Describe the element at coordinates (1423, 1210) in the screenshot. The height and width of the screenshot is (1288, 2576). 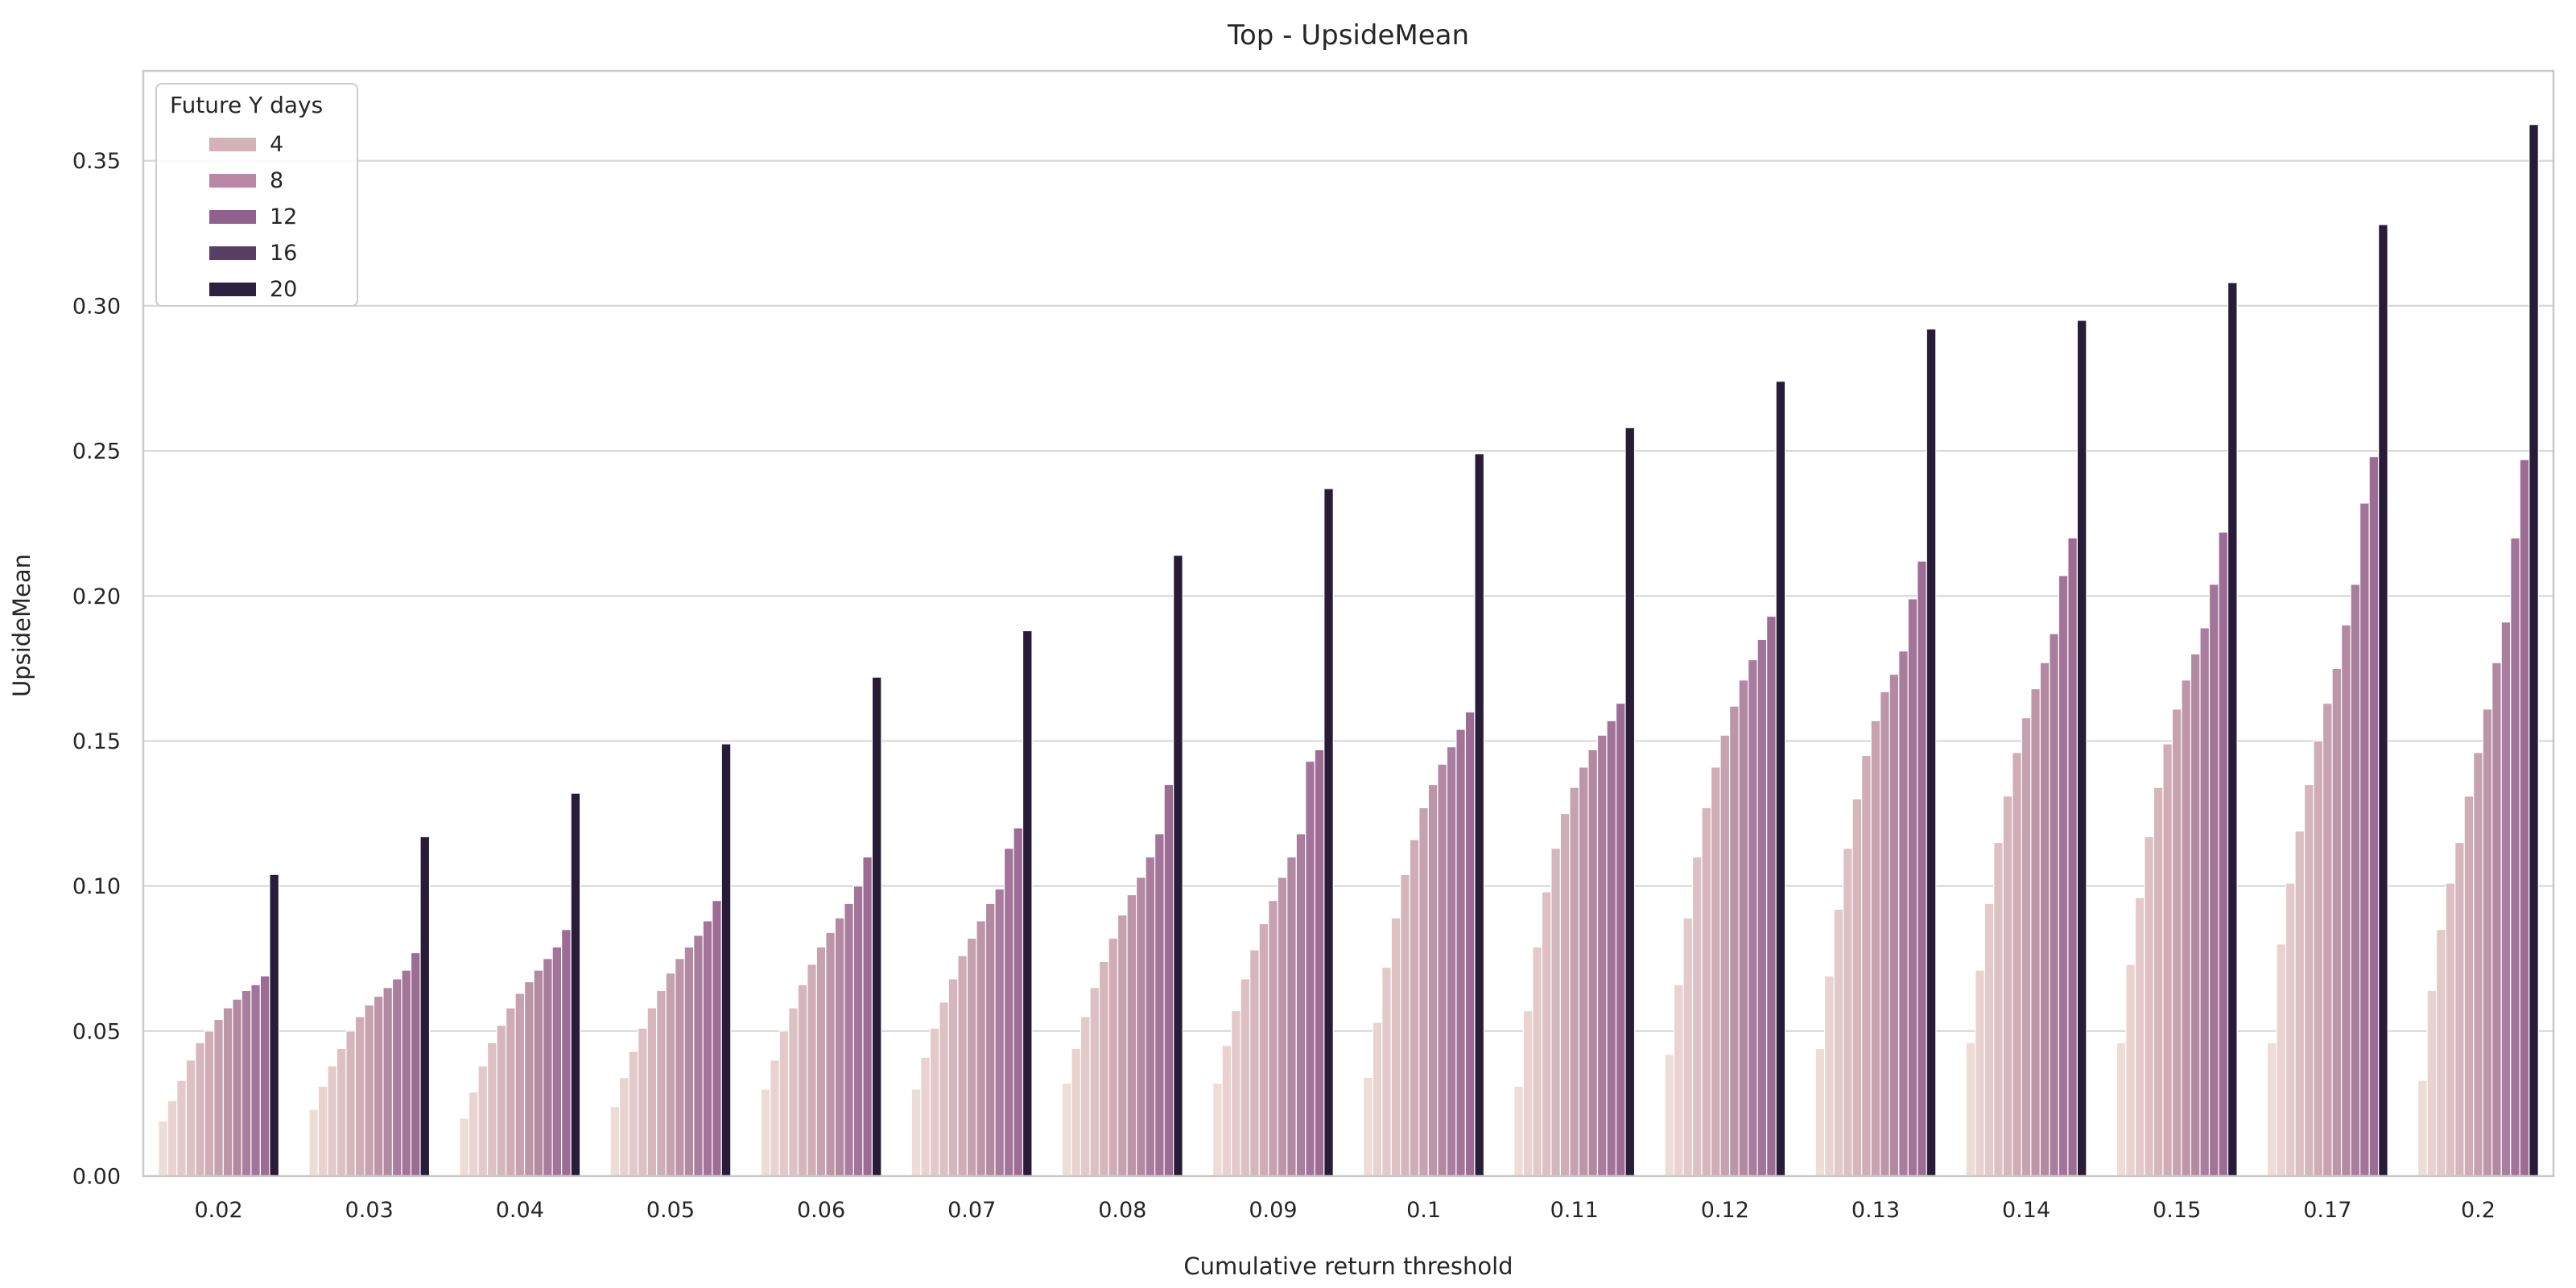
I see `x-tick-label: 0.1` at that location.